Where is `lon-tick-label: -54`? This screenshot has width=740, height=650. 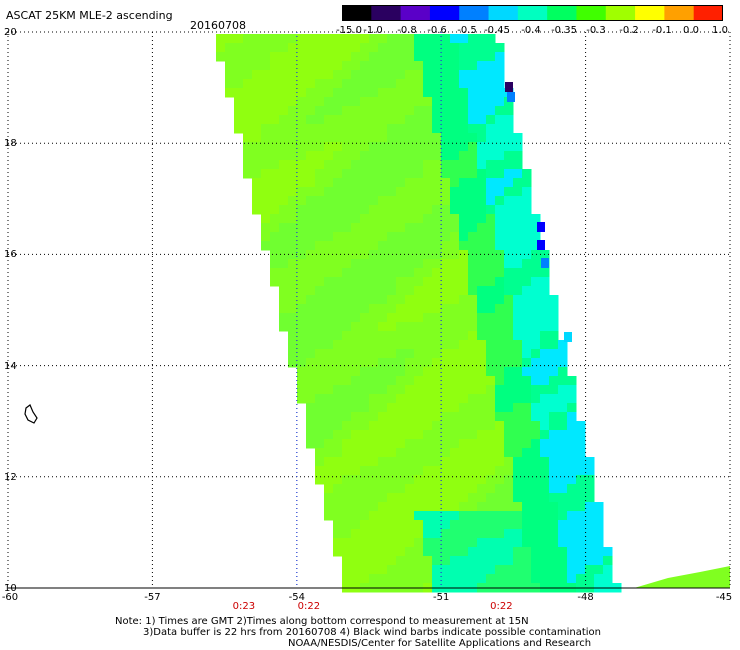
lon-tick-label: -54 is located at coordinates (296, 597).